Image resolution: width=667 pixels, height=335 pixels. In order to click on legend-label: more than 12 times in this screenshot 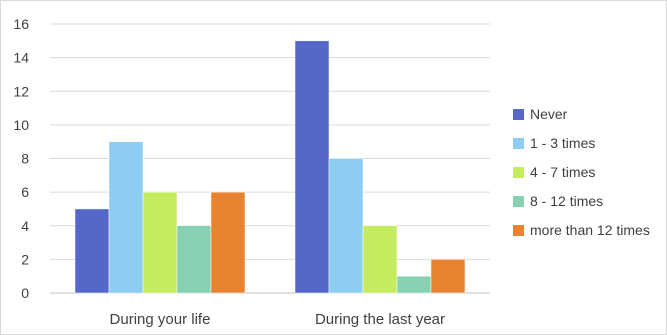, I will do `click(590, 230)`.